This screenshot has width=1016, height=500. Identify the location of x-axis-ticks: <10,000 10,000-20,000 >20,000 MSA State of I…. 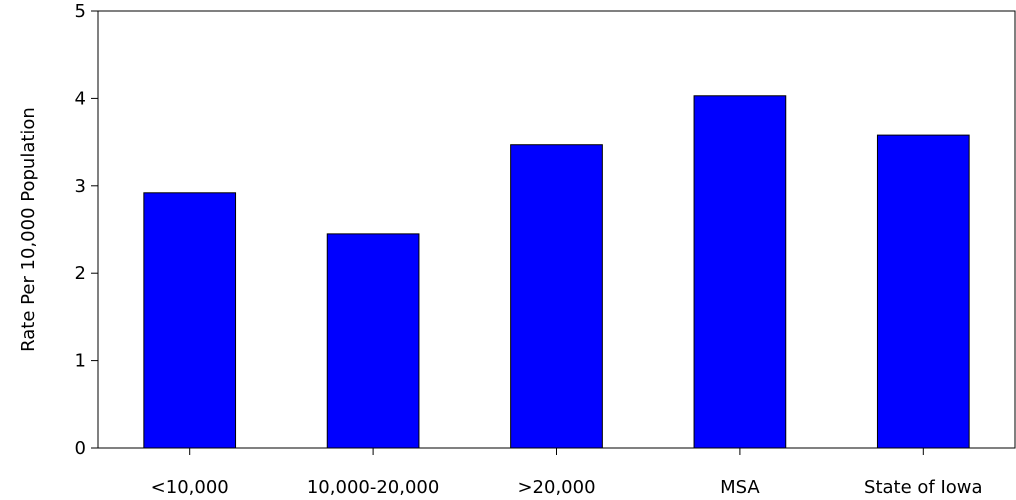
(567, 473).